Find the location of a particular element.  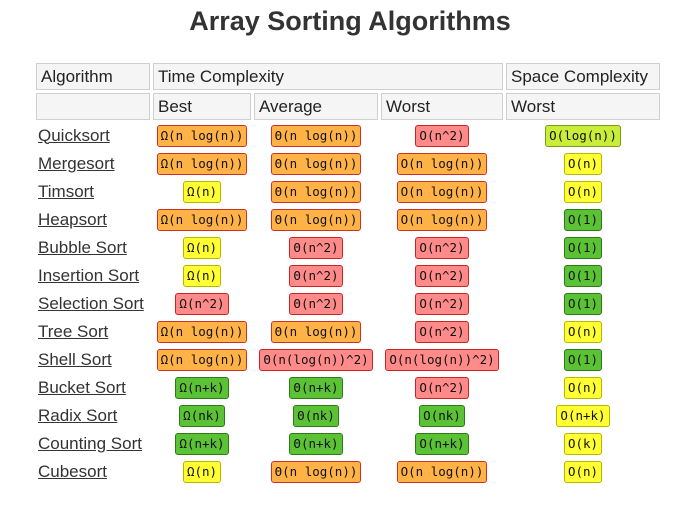

best-complexity-badge: Ω(nk) is located at coordinates (202, 415).